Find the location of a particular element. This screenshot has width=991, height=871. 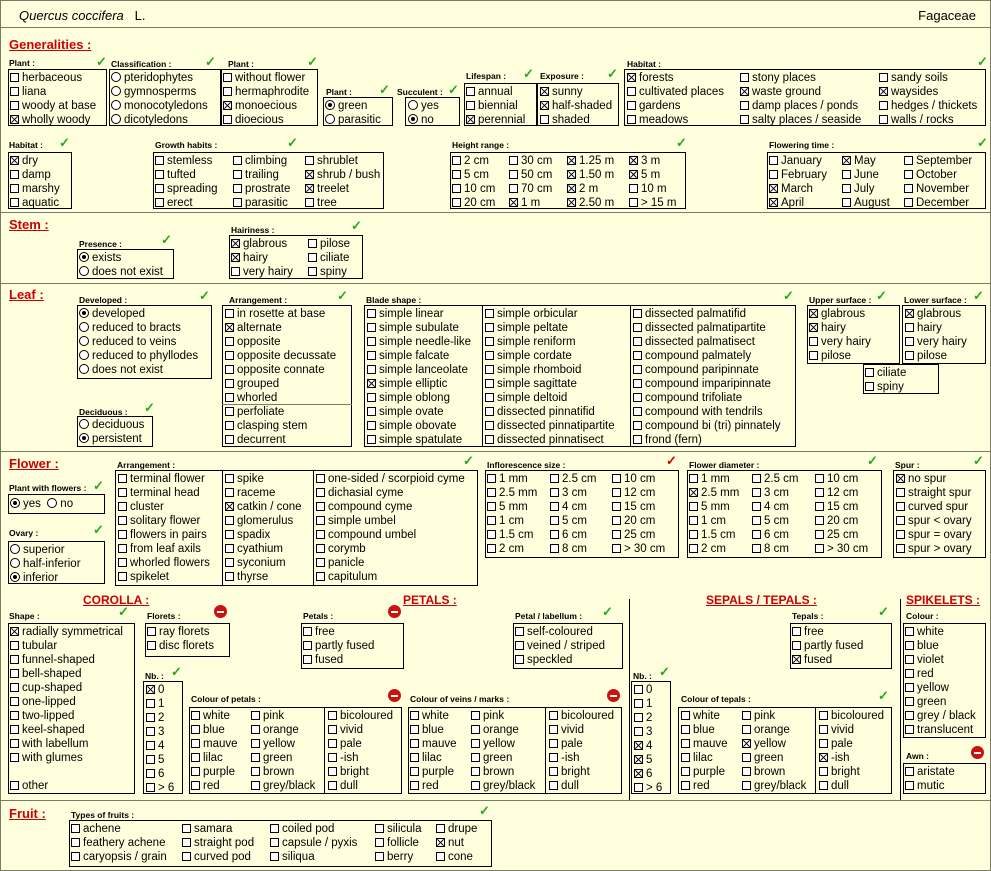

checkbox-panicle: panicle is located at coordinates (340, 563).